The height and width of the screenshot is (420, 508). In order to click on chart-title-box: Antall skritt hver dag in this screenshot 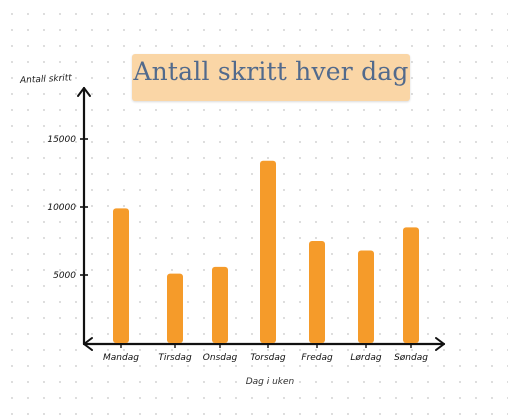, I will do `click(271, 77)`.